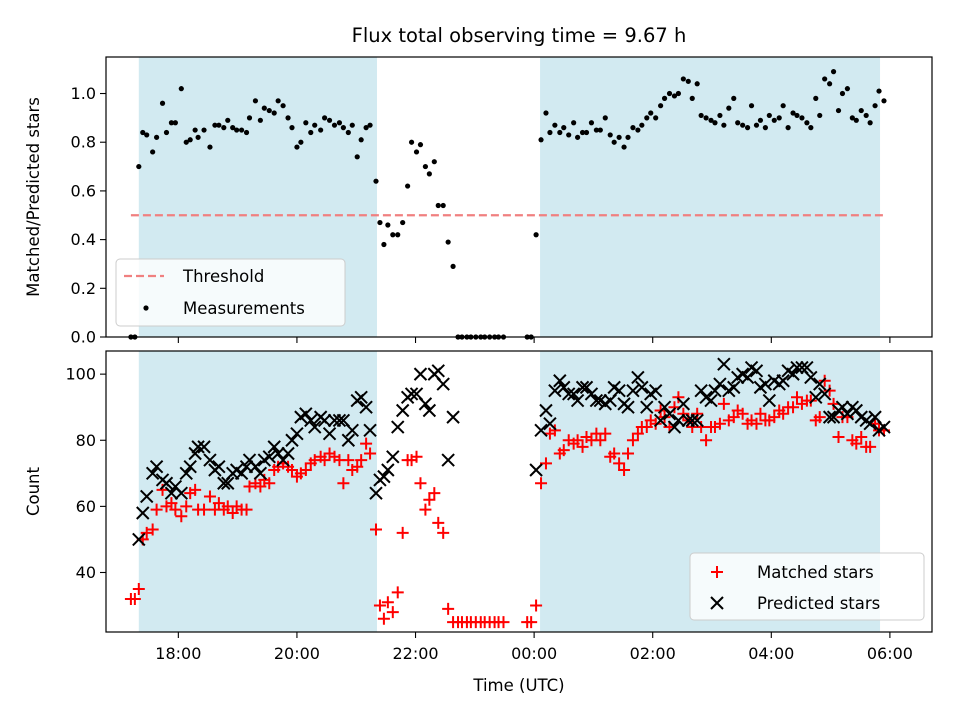  Describe the element at coordinates (534, 653) in the screenshot. I see `x-tick-label: 00:00` at that location.